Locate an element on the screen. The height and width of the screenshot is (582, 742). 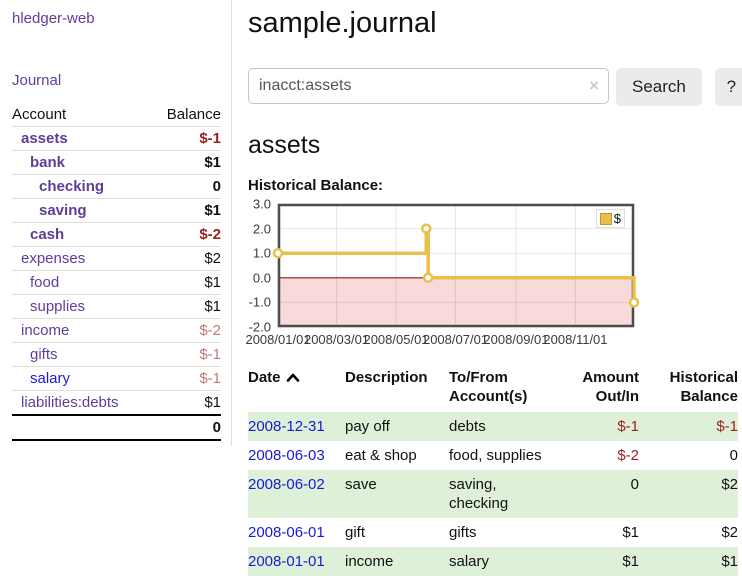
transaction-row: 2008-06-01 gift gifts $1 $2 is located at coordinates (493, 532).